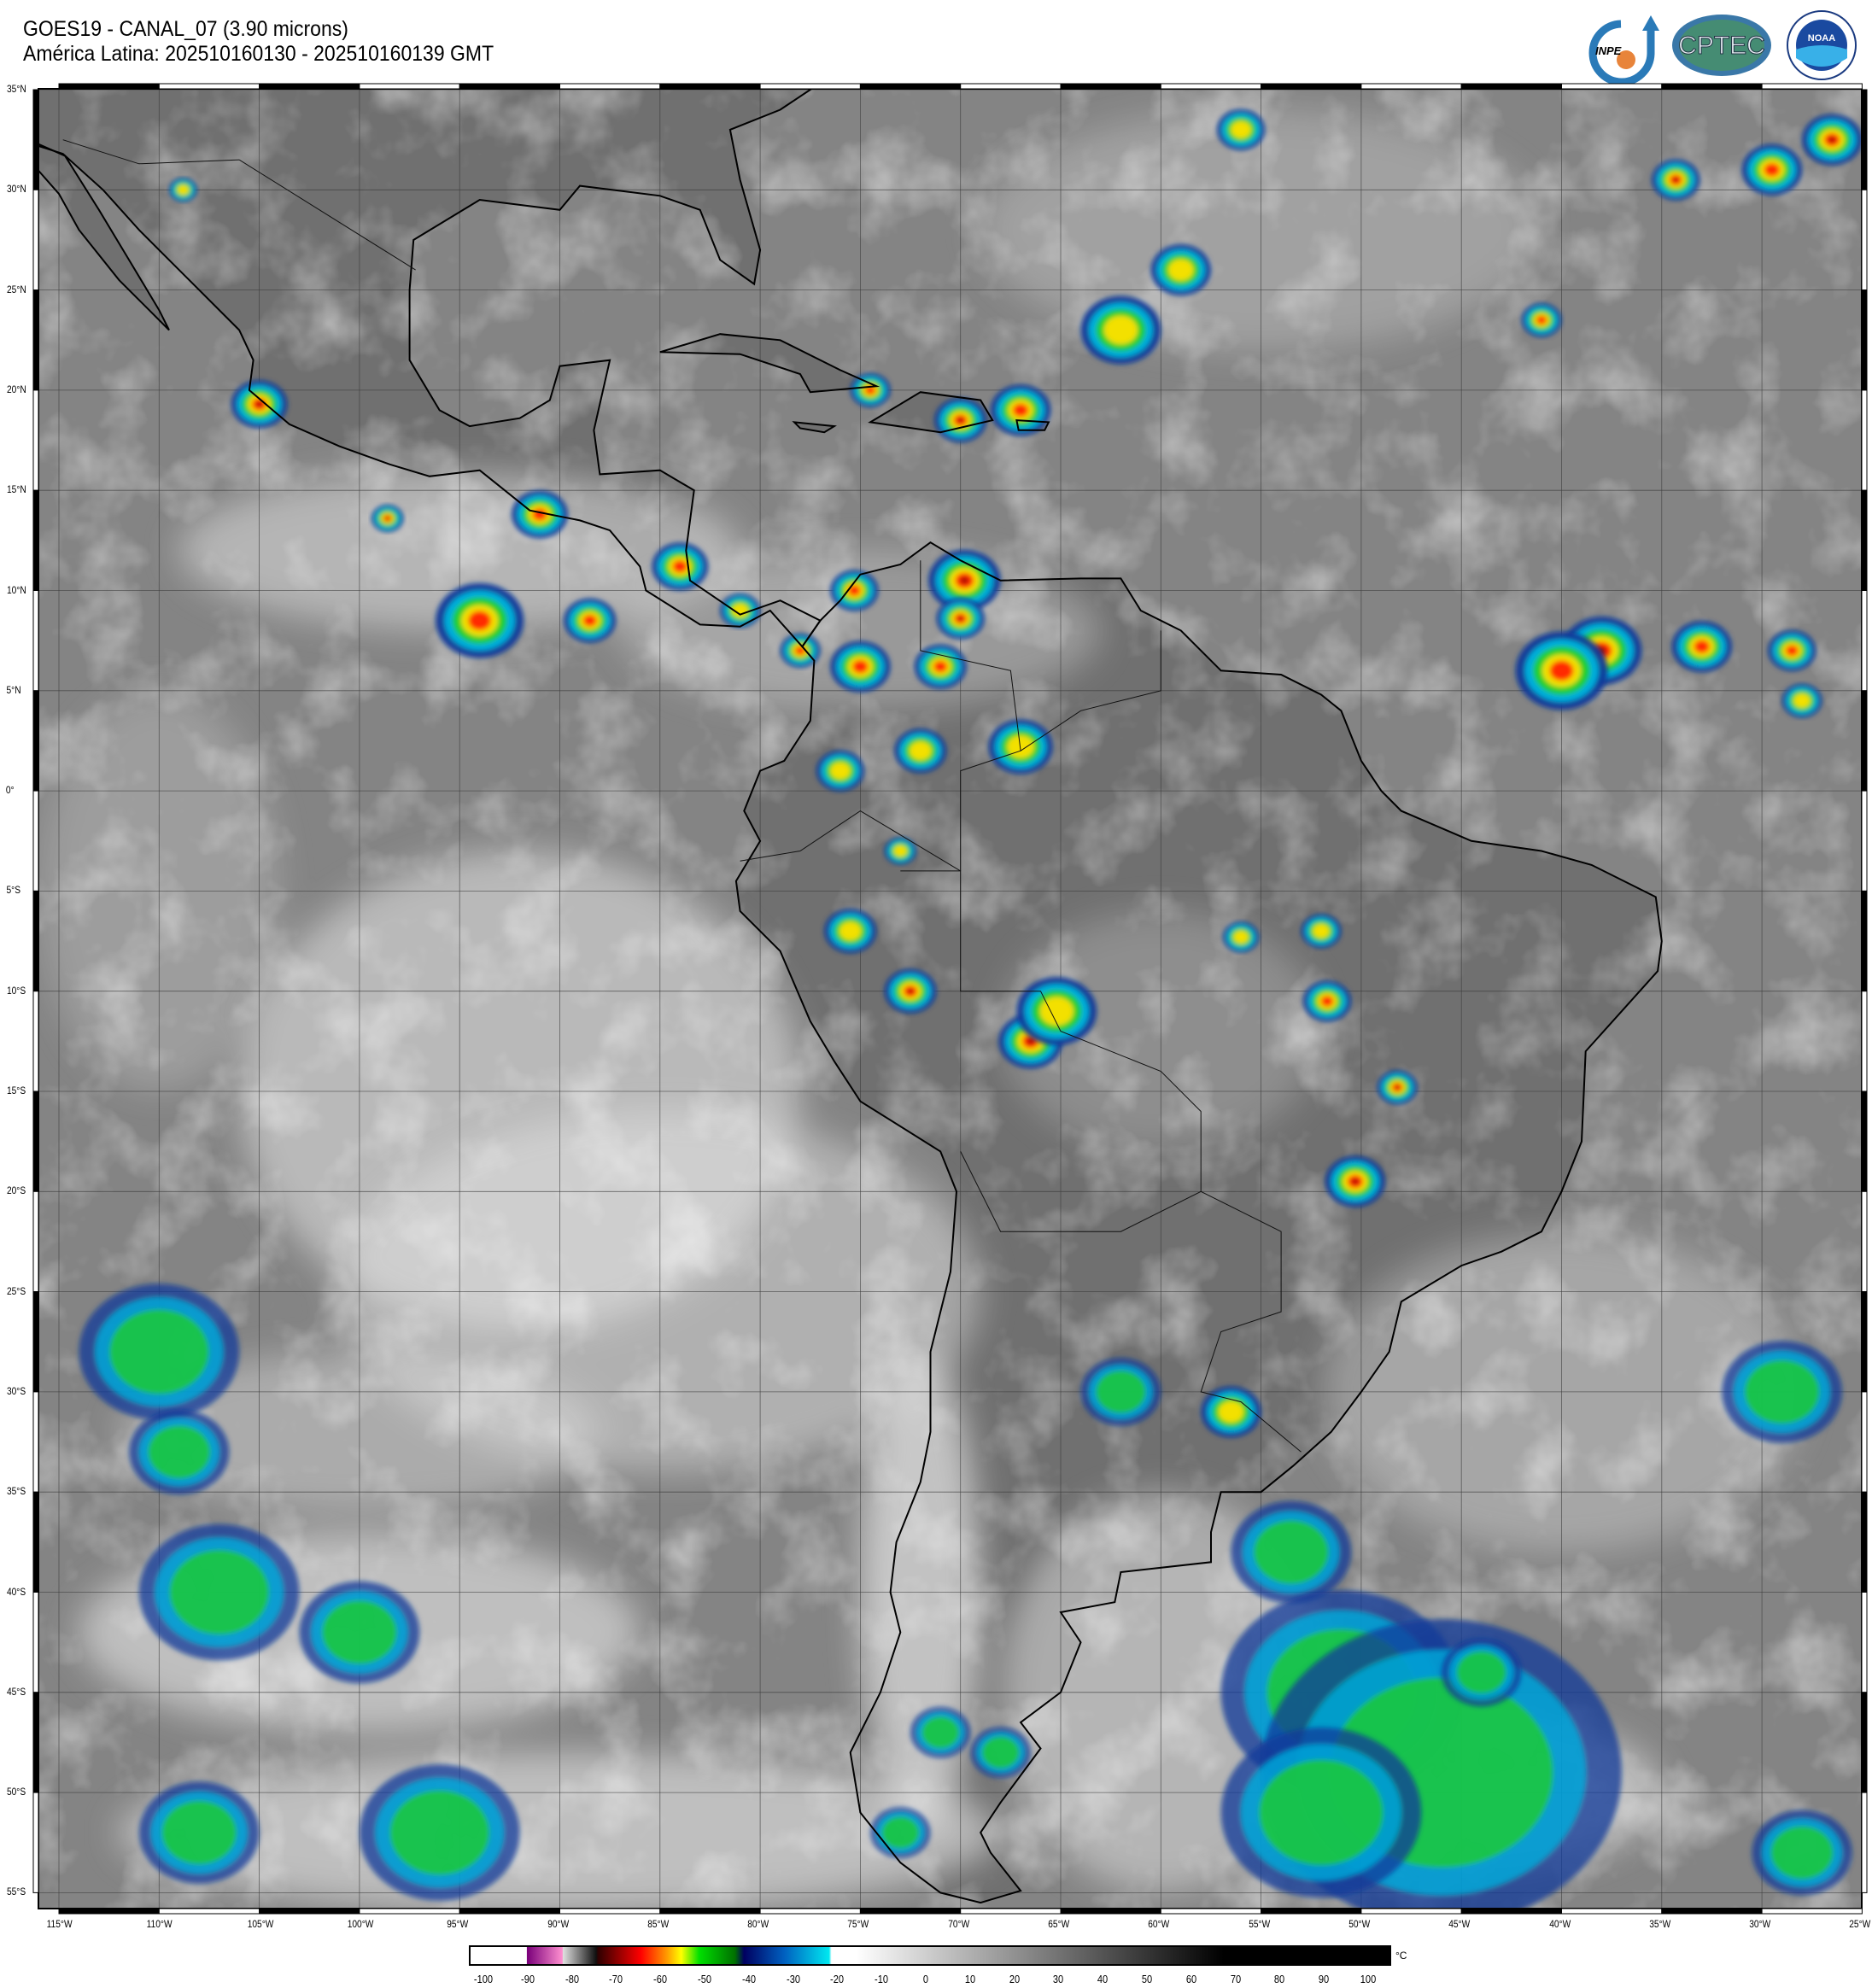 This screenshot has width=1872, height=1988. Describe the element at coordinates (1159, 1924) in the screenshot. I see `lon-label: 60°W` at that location.